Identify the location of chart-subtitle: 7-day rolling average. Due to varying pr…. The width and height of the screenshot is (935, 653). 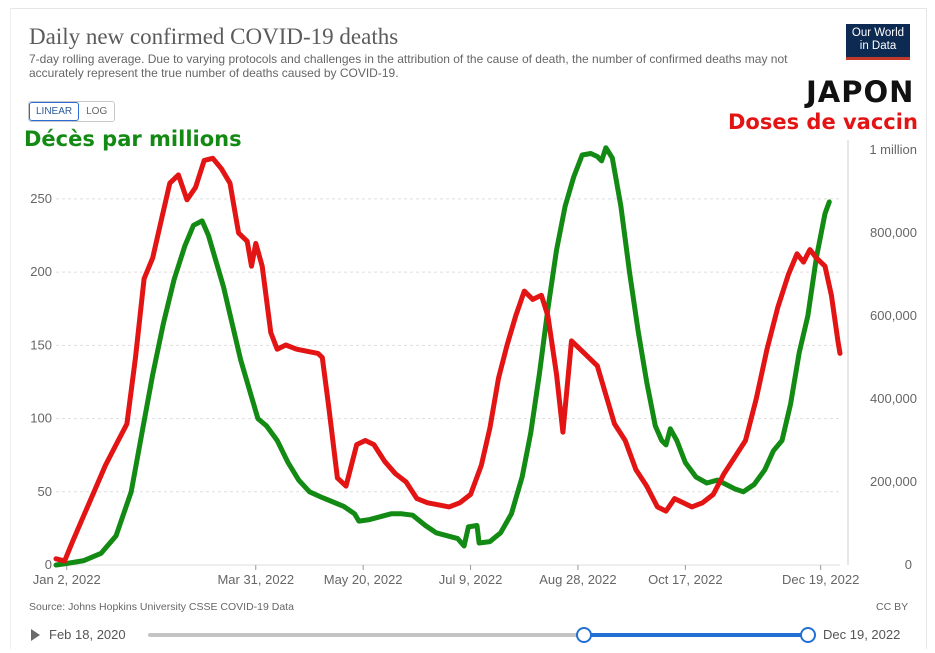
(408, 66).